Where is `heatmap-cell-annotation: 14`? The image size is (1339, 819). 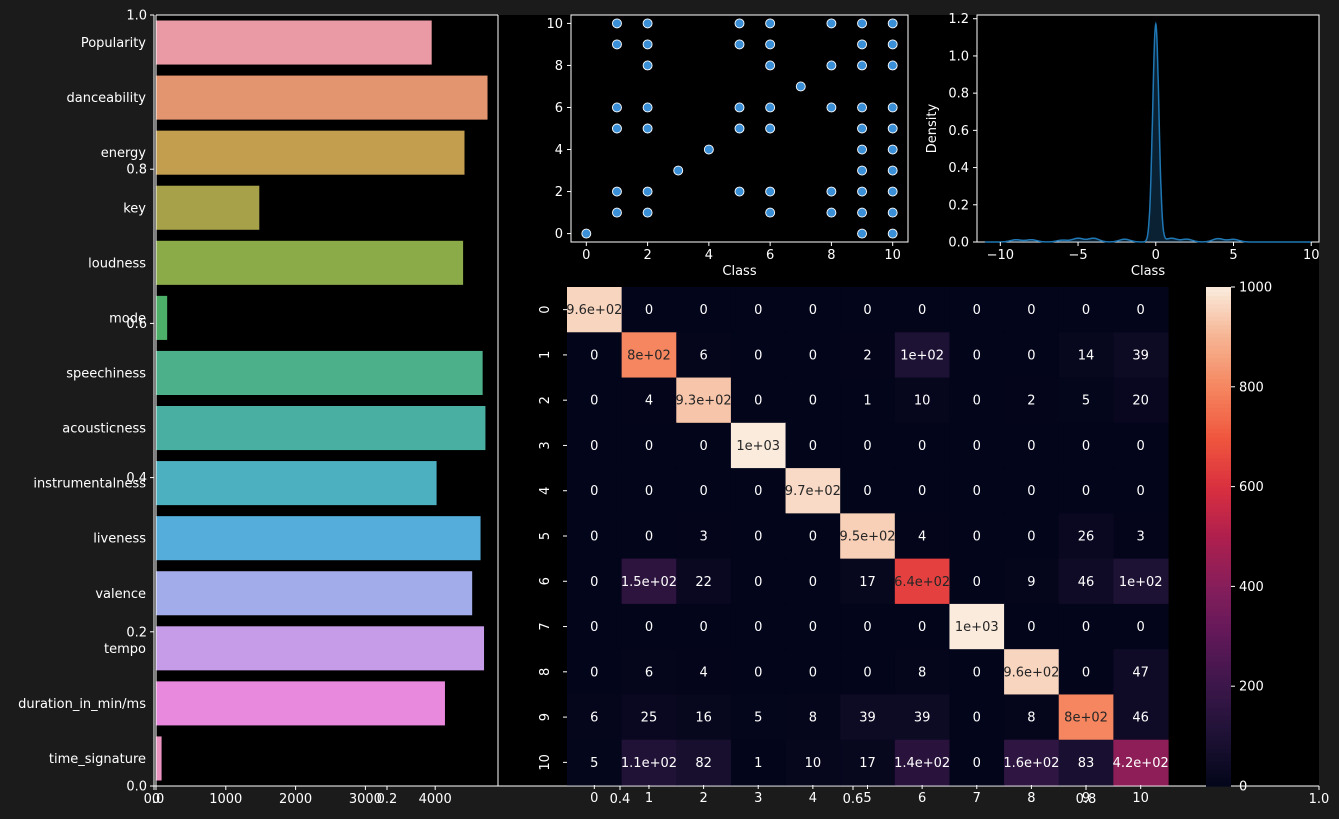
heatmap-cell-annotation: 14 is located at coordinates (1086, 355).